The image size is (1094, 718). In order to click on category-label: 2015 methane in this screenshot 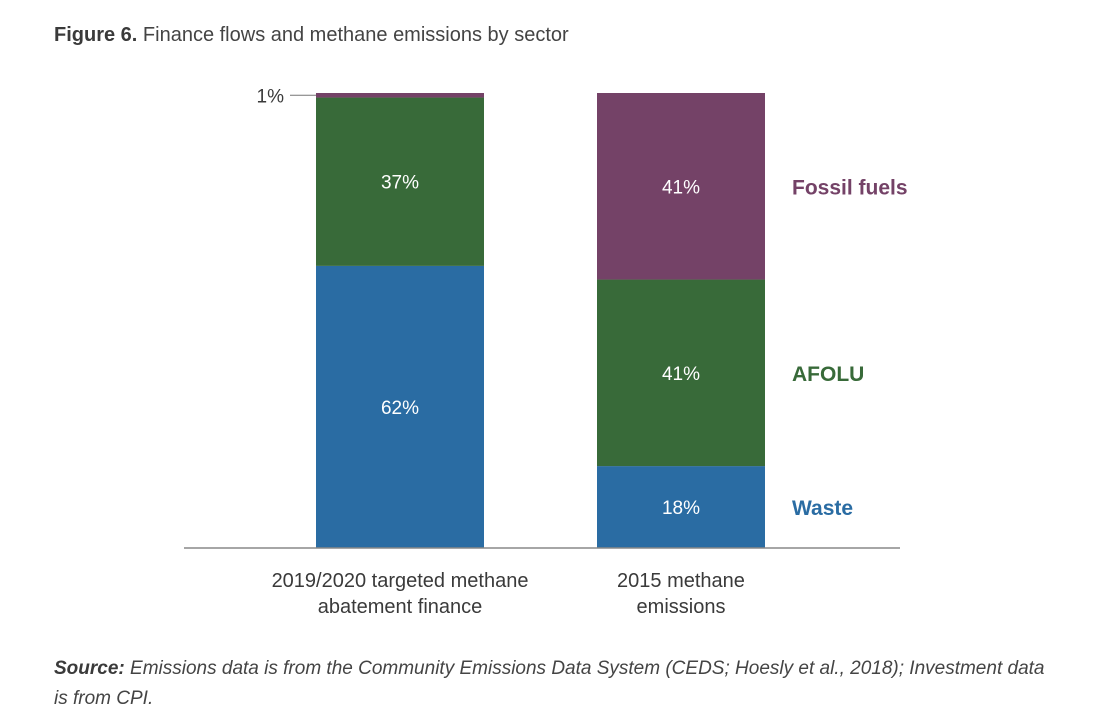, I will do `click(681, 581)`.